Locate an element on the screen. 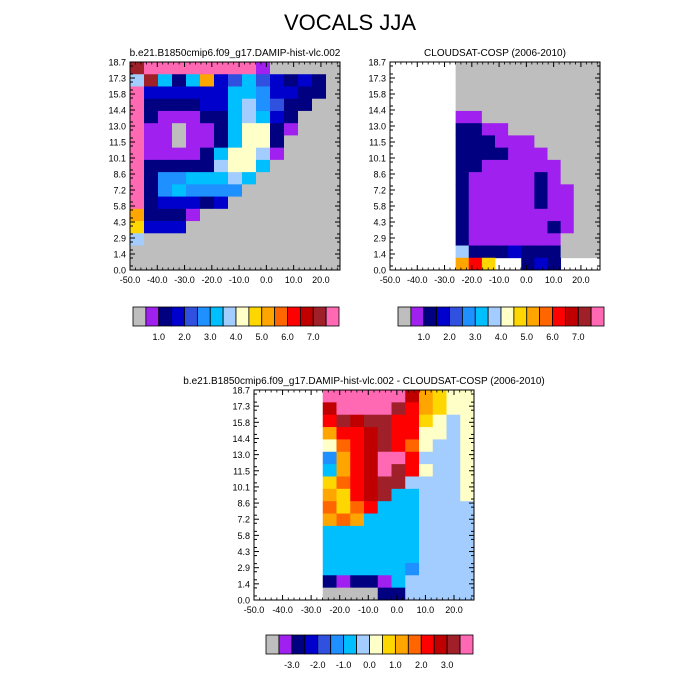 The image size is (700, 700). x-tick-label: 10.0 is located at coordinates (554, 280).